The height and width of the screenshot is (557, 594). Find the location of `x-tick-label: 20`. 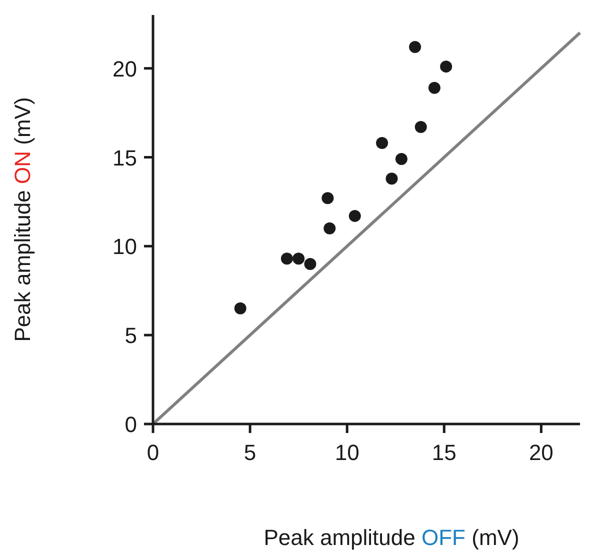

x-tick-label: 20 is located at coordinates (541, 452).